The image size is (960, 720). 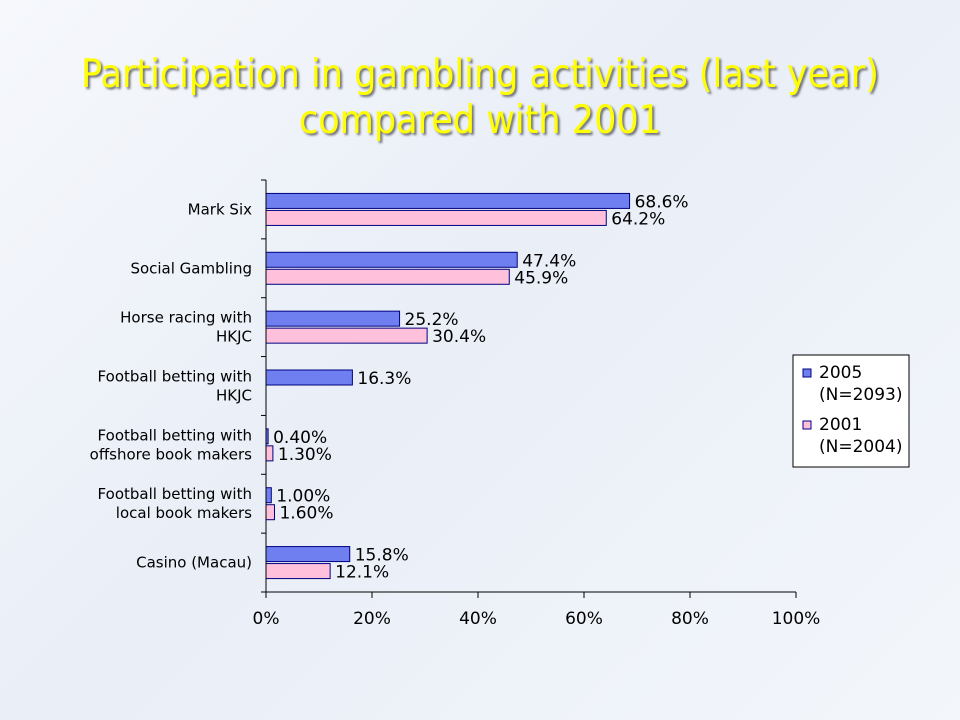 I want to click on x-tick-label: 100%, so click(x=796, y=619).